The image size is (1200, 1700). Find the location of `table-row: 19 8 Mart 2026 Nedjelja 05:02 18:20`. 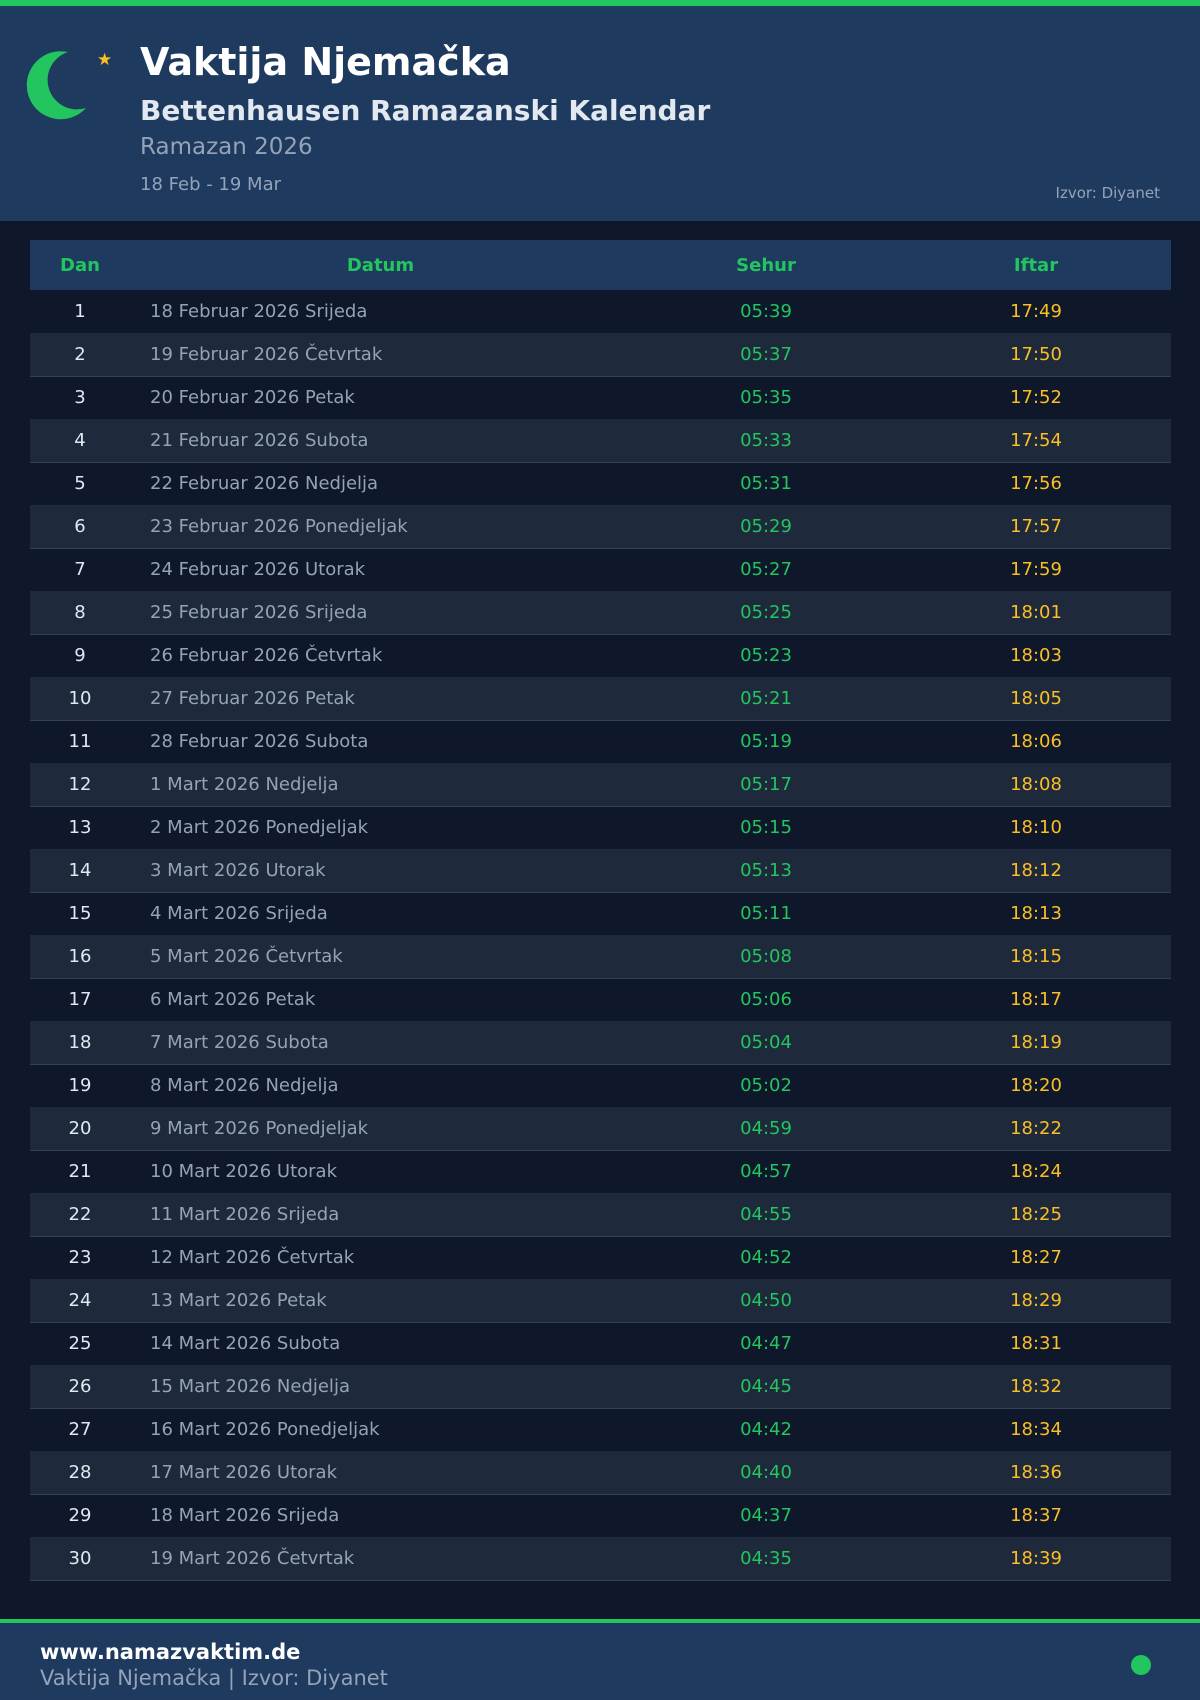

table-row: 19 8 Mart 2026 Nedjelja 05:02 18:20 is located at coordinates (600, 1085).